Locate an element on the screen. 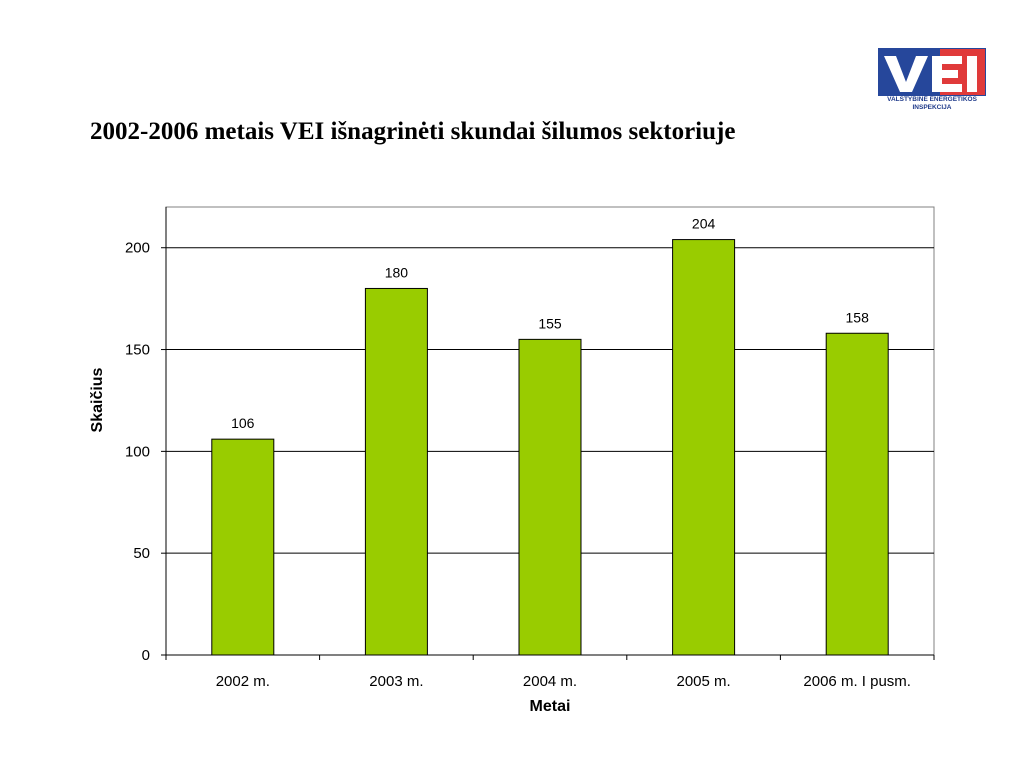 The width and height of the screenshot is (1024, 768). y-axis-title: Skaičius is located at coordinates (97, 399).